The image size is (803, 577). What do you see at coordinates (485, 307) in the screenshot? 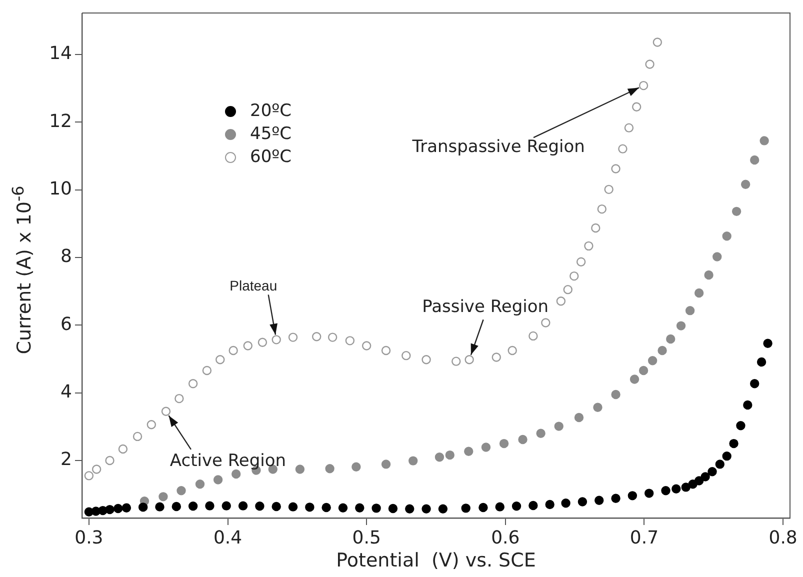
I see `annotation: Passive Region` at bounding box center [485, 307].